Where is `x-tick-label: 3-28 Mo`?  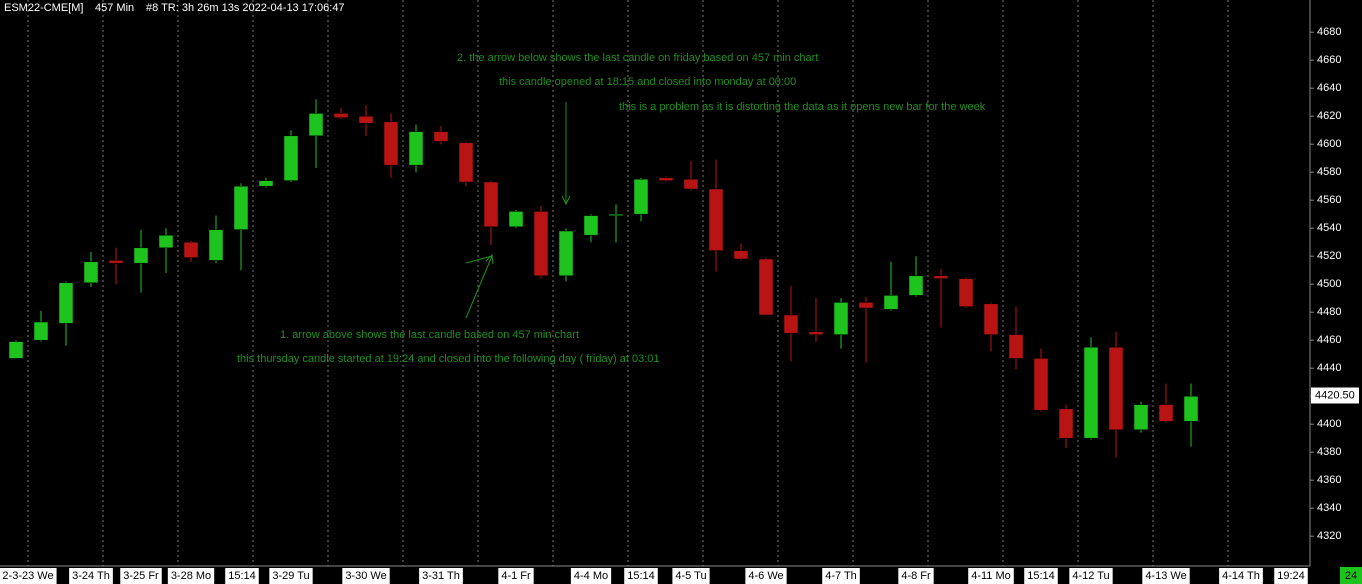
x-tick-label: 3-28 Mo is located at coordinates (191, 576).